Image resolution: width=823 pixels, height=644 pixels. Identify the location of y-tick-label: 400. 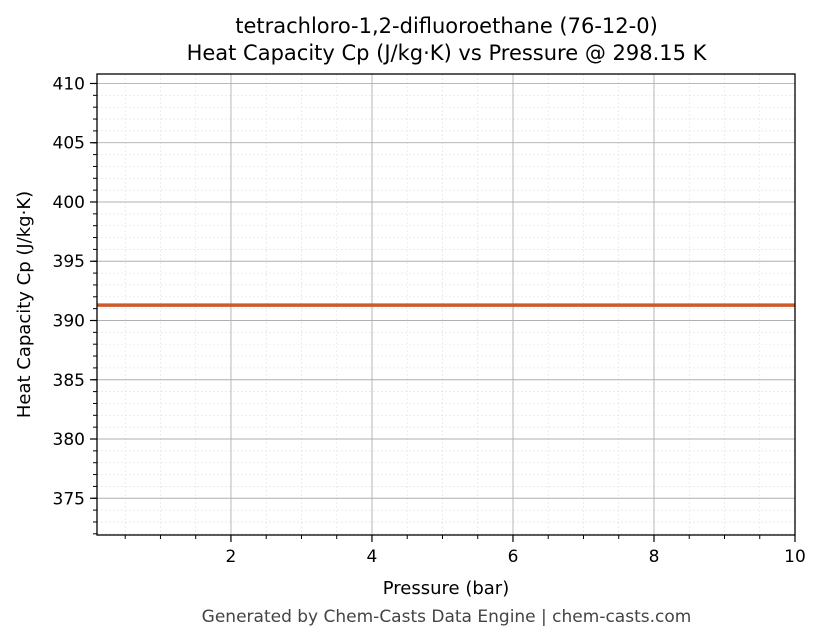
(69, 203).